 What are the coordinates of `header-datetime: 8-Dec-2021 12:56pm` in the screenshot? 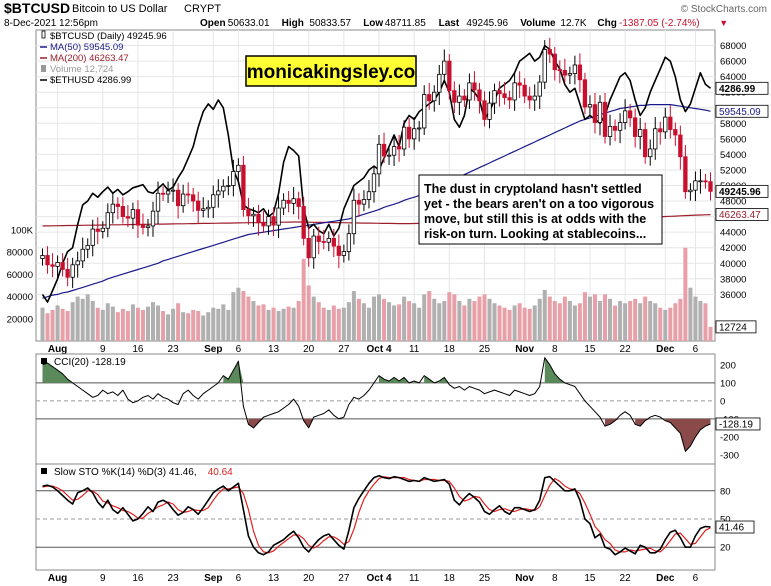 It's located at (51, 23).